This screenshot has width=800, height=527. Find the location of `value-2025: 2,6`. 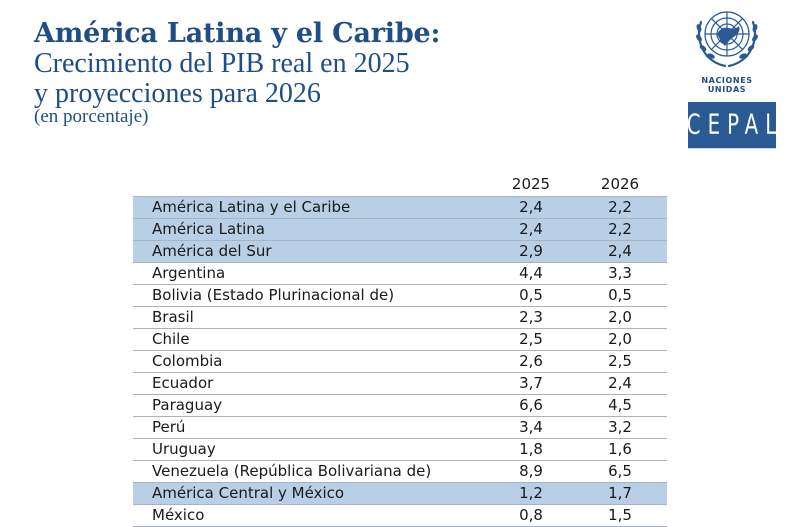

value-2025: 2,6 is located at coordinates (531, 361).